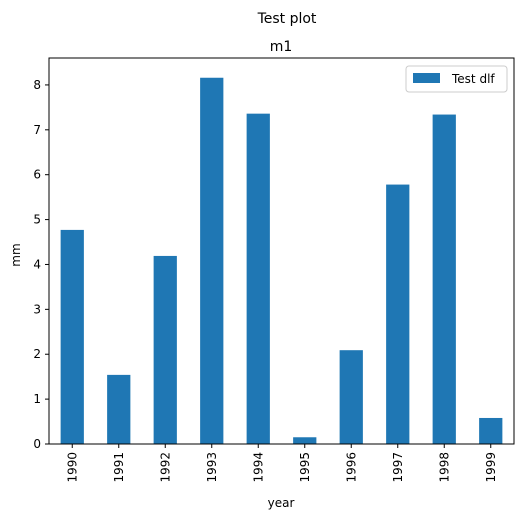  What do you see at coordinates (351, 397) in the screenshot?
I see `bar-1996` at bounding box center [351, 397].